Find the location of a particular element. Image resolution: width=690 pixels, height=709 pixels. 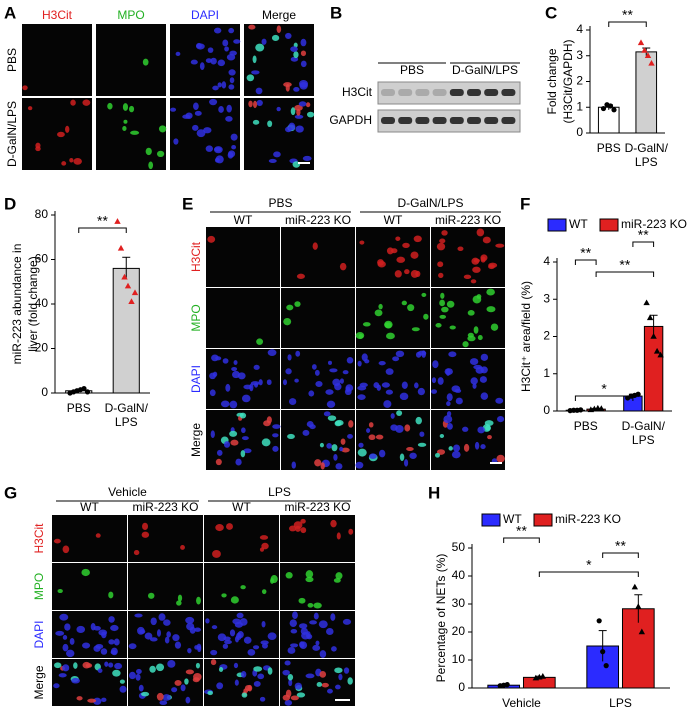

significance-bracket is located at coordinates (102, 230).